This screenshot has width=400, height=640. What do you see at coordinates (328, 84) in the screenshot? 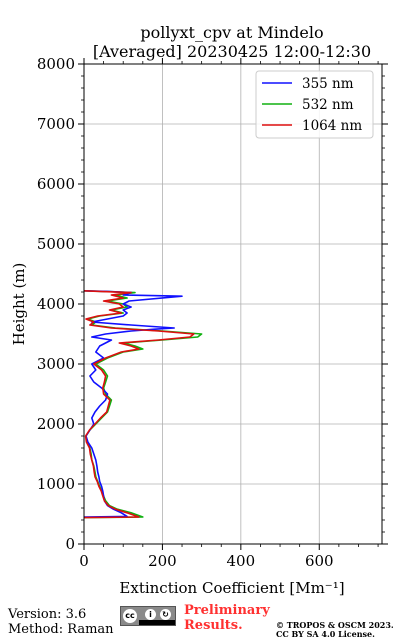
I see `legend-label-355: 355 nm` at bounding box center [328, 84].